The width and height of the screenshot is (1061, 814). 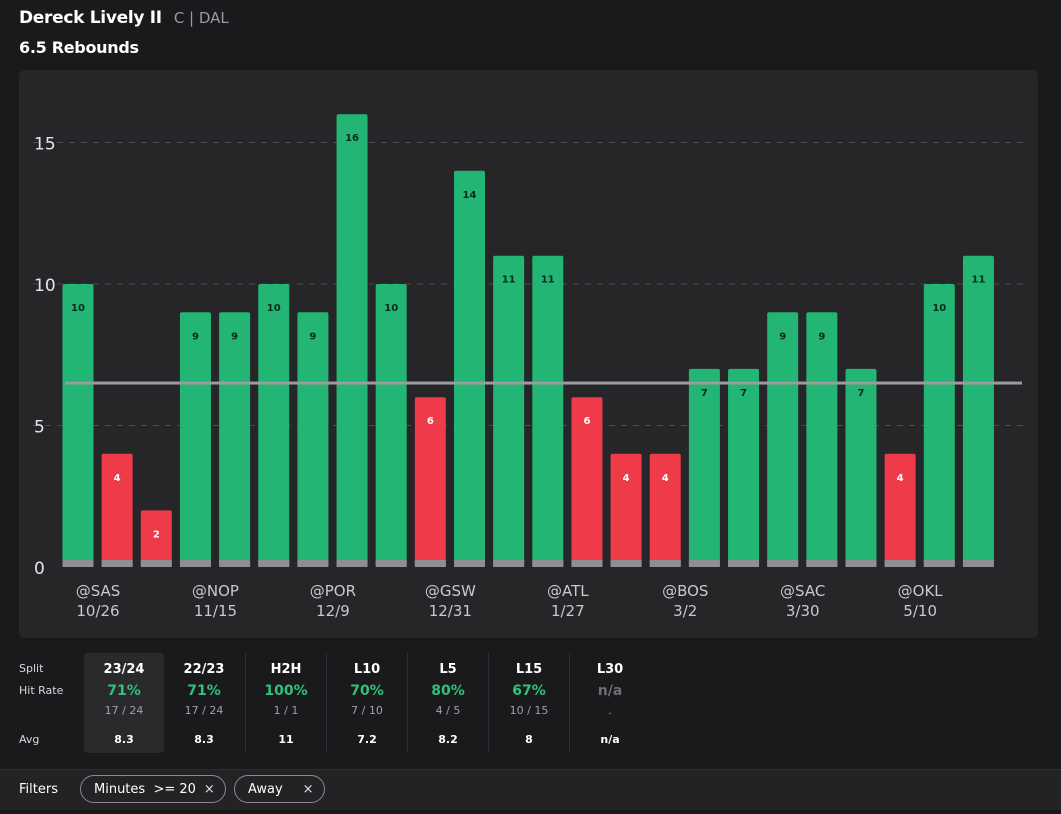 What do you see at coordinates (90, 18) in the screenshot?
I see `player-name: Dereck Lively II` at bounding box center [90, 18].